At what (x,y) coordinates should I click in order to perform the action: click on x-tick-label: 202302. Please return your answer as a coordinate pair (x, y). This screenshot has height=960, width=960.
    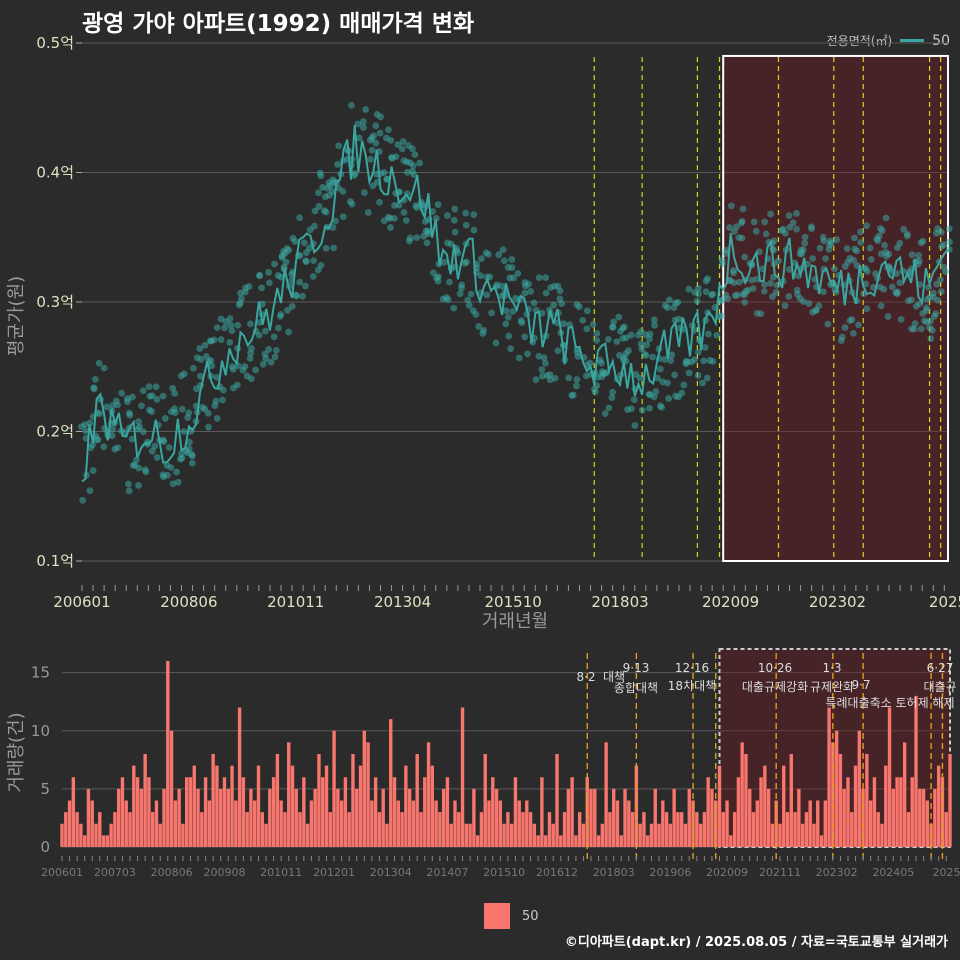
    Looking at the image, I should click on (837, 602).